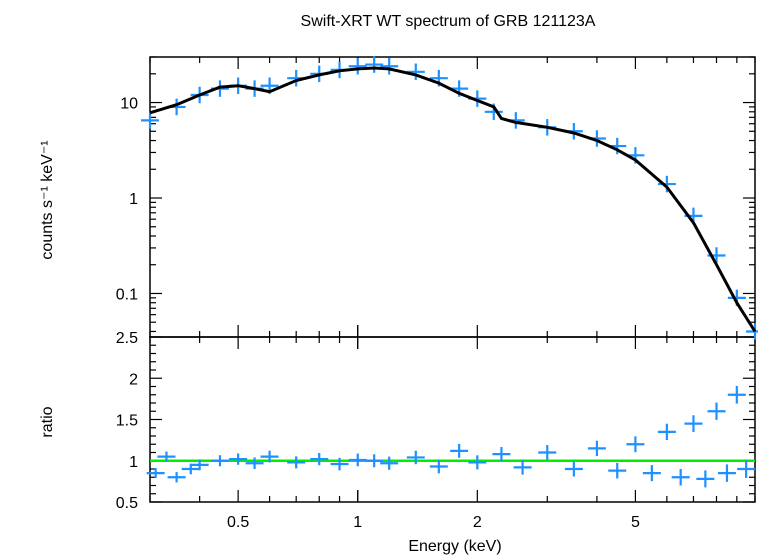 The height and width of the screenshot is (556, 758). What do you see at coordinates (47, 199) in the screenshot?
I see `spectrum-y-axis-label: counts s⁻¹ keV⁻¹` at bounding box center [47, 199].